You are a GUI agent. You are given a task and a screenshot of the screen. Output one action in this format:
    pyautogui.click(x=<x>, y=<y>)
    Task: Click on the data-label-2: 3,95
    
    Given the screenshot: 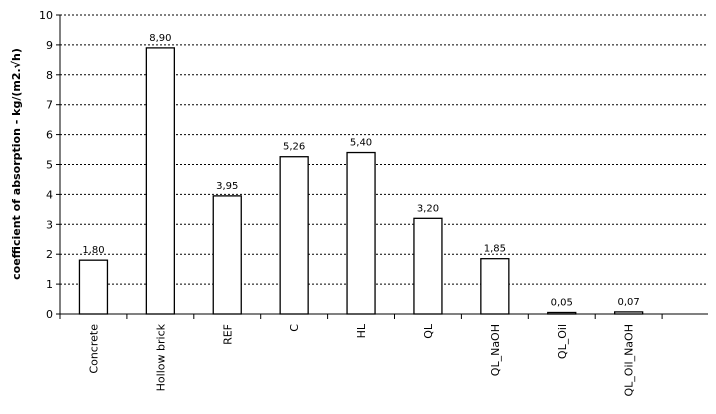 What is the action you would take?
    pyautogui.click(x=227, y=186)
    